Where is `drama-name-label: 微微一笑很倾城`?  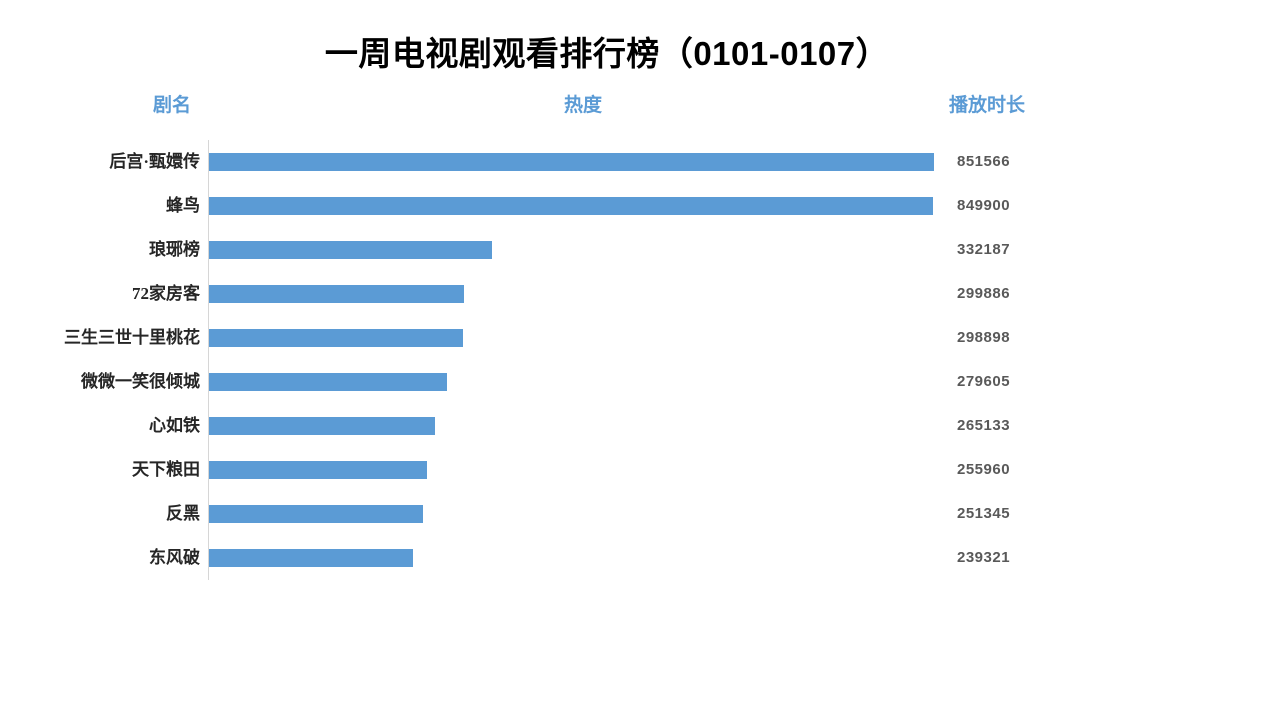 drama-name-label: 微微一笑很倾城 is located at coordinates (140, 381).